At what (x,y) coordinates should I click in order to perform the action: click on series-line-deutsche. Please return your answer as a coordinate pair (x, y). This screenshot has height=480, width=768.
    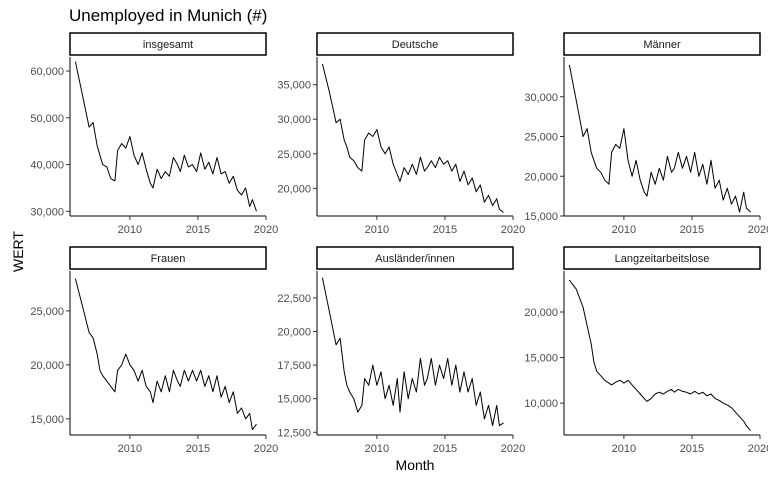
    Looking at the image, I should click on (412, 138).